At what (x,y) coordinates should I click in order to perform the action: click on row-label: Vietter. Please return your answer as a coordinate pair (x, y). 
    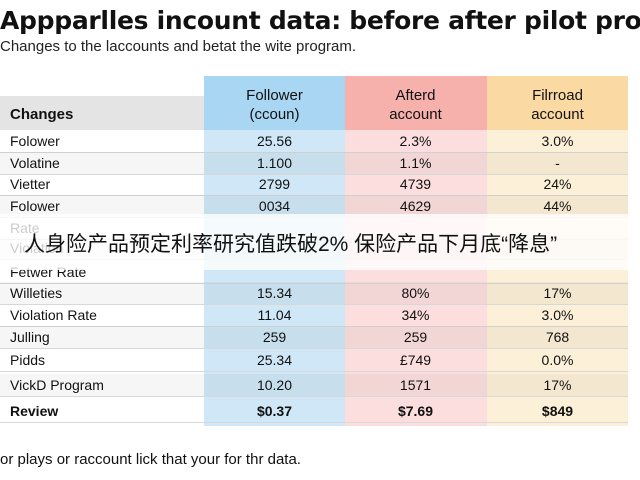
    Looking at the image, I should click on (30, 184).